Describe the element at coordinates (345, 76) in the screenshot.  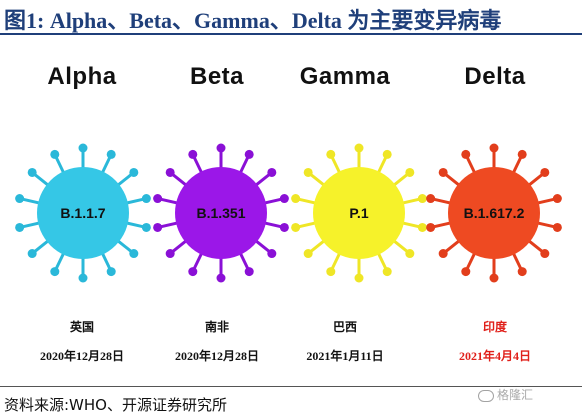
I see `variant-name-gamma: Gamma` at that location.